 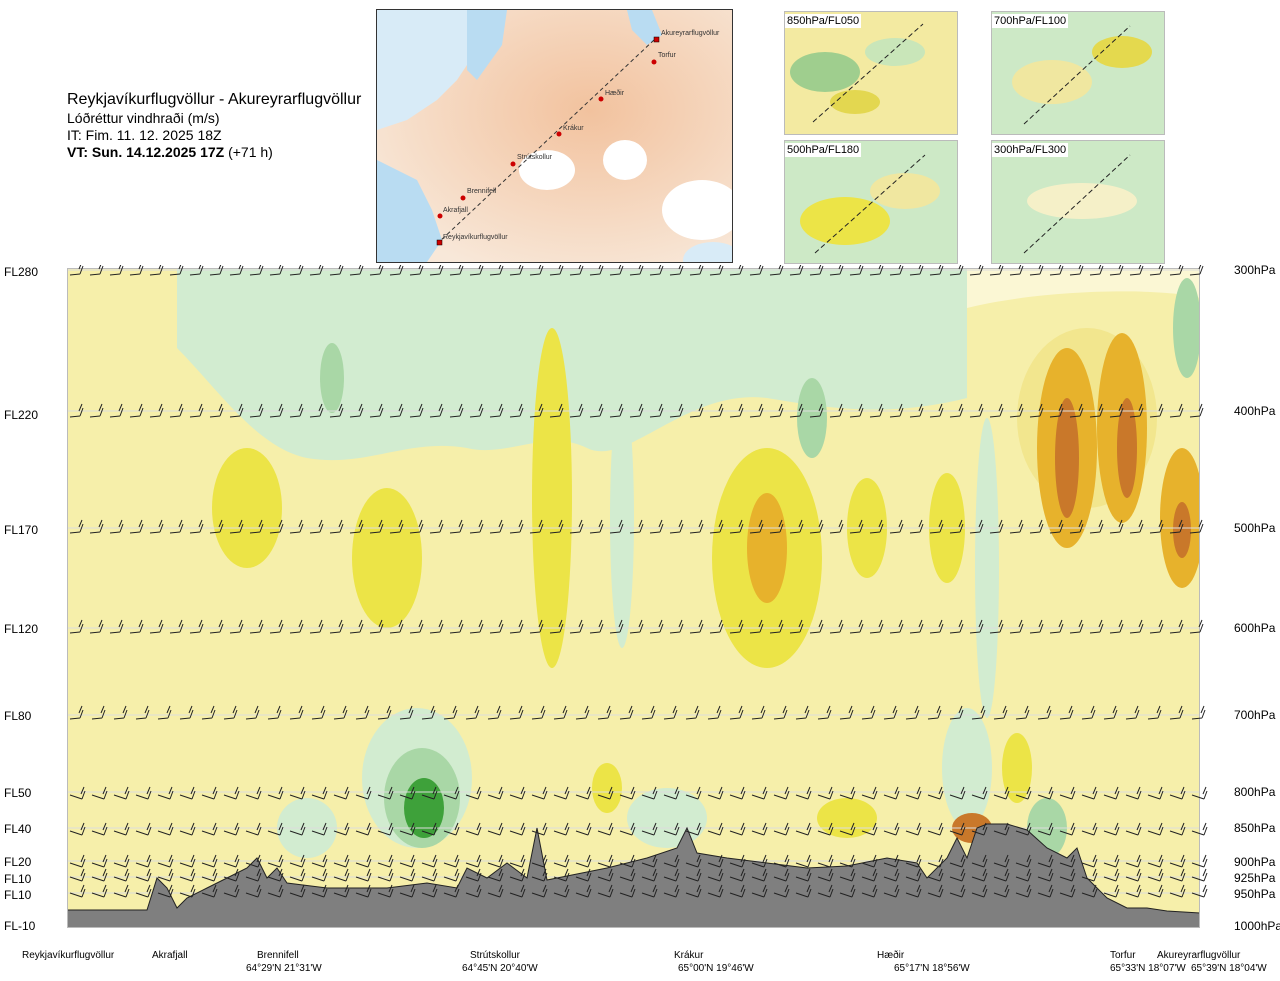 I want to click on thumbnail-850hpa: 850hPa/FL050, so click(x=871, y=73).